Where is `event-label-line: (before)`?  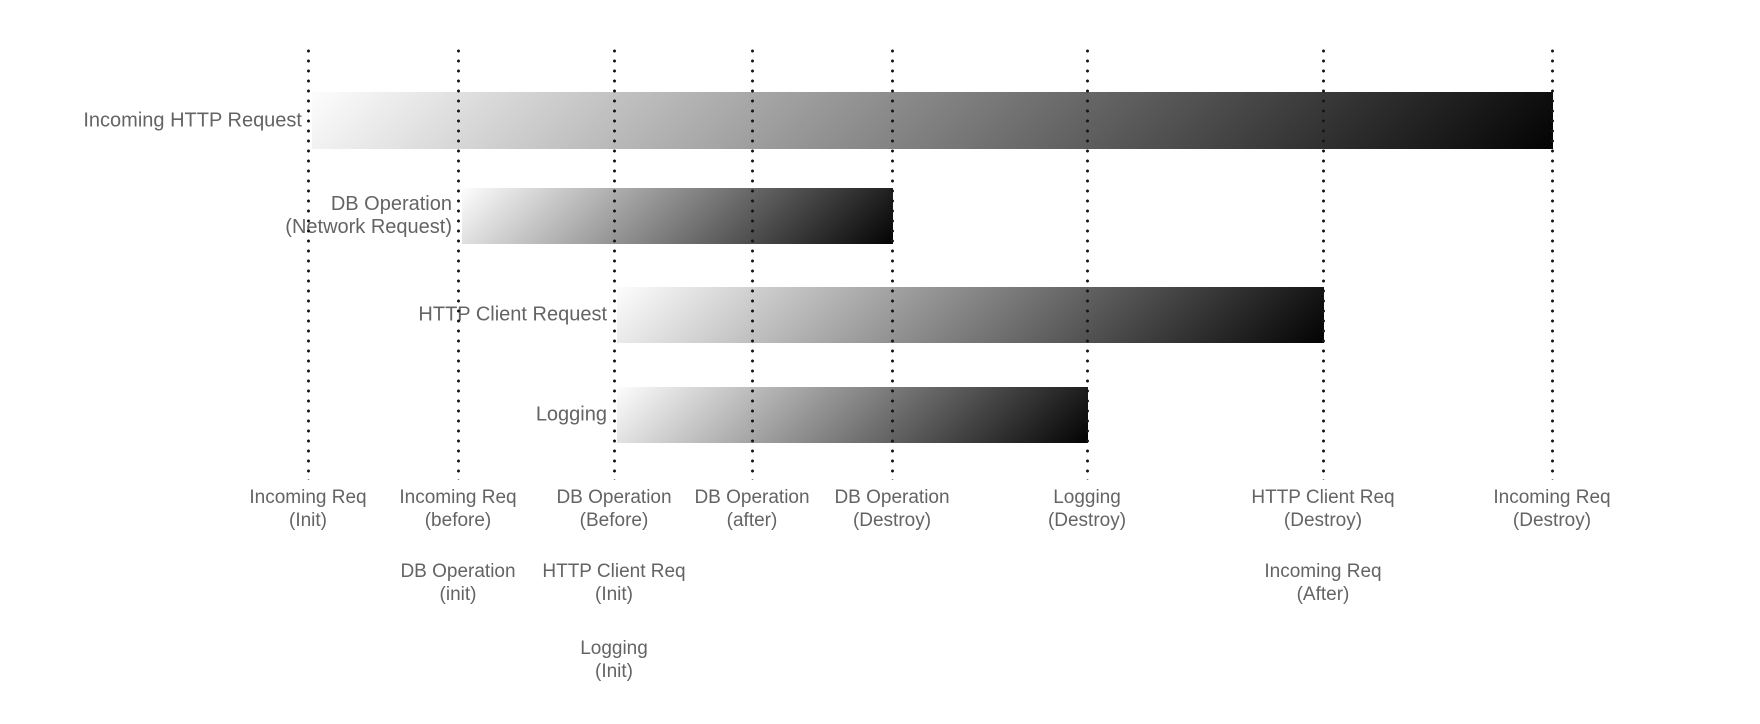
event-label-line: (before) is located at coordinates (458, 520).